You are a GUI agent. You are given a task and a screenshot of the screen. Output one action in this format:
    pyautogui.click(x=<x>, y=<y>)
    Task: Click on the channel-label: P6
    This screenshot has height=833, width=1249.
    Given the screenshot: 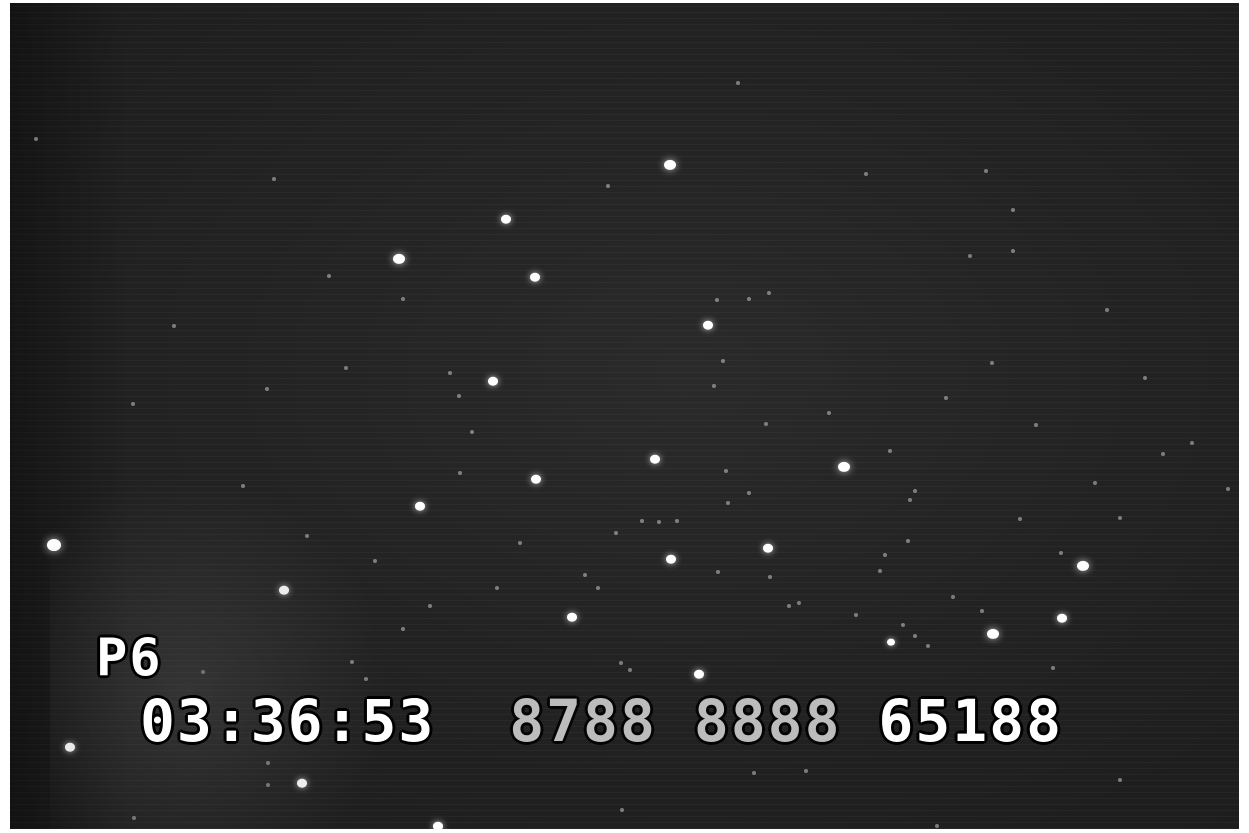 What is the action you would take?
    pyautogui.click(x=129, y=658)
    